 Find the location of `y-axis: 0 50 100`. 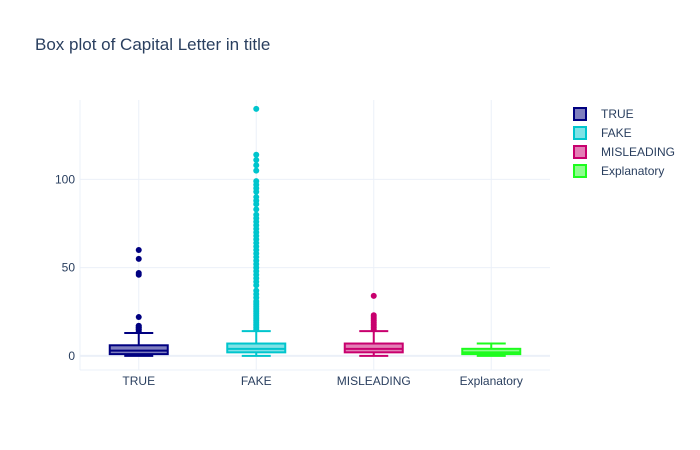

y-axis: 0 50 100 is located at coordinates (65, 267).